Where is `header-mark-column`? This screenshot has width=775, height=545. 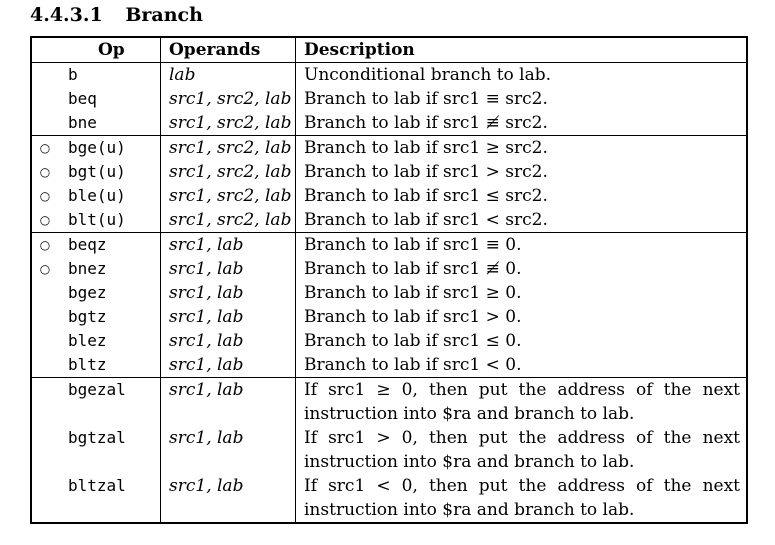
header-mark-column is located at coordinates (44, 50).